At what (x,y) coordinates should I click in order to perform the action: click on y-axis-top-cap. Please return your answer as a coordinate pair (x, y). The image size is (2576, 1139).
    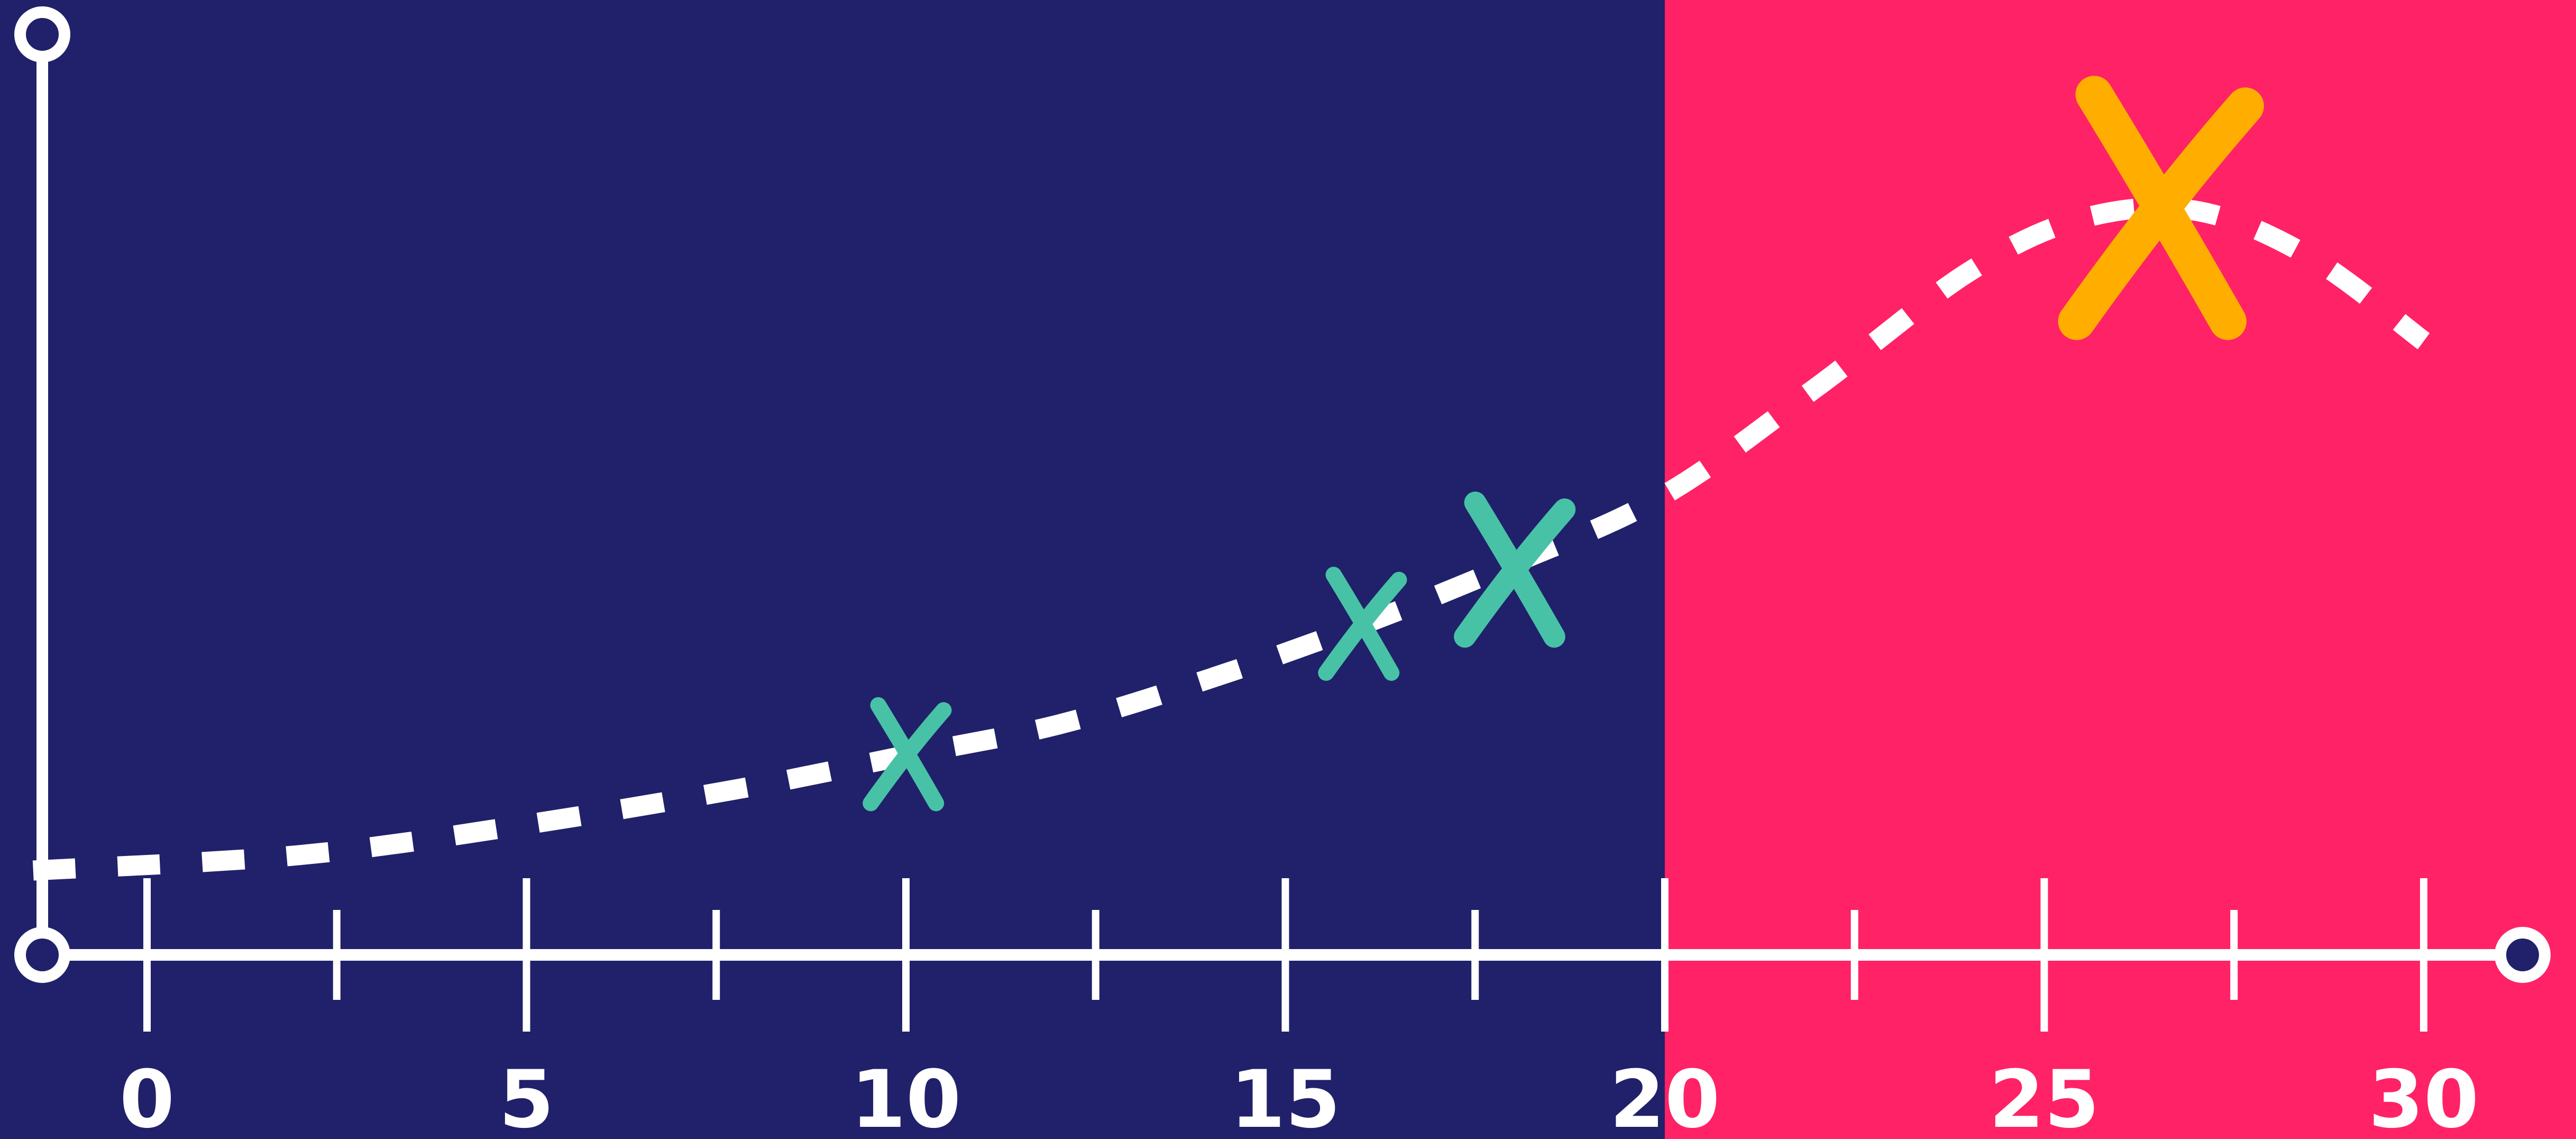
    Looking at the image, I should click on (42, 34).